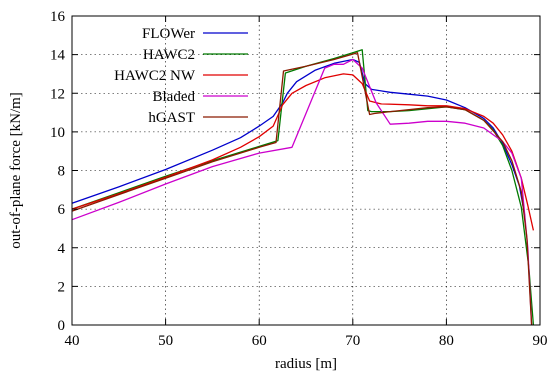  Describe the element at coordinates (57, 94) in the screenshot. I see `y-tick-label: 12` at that location.